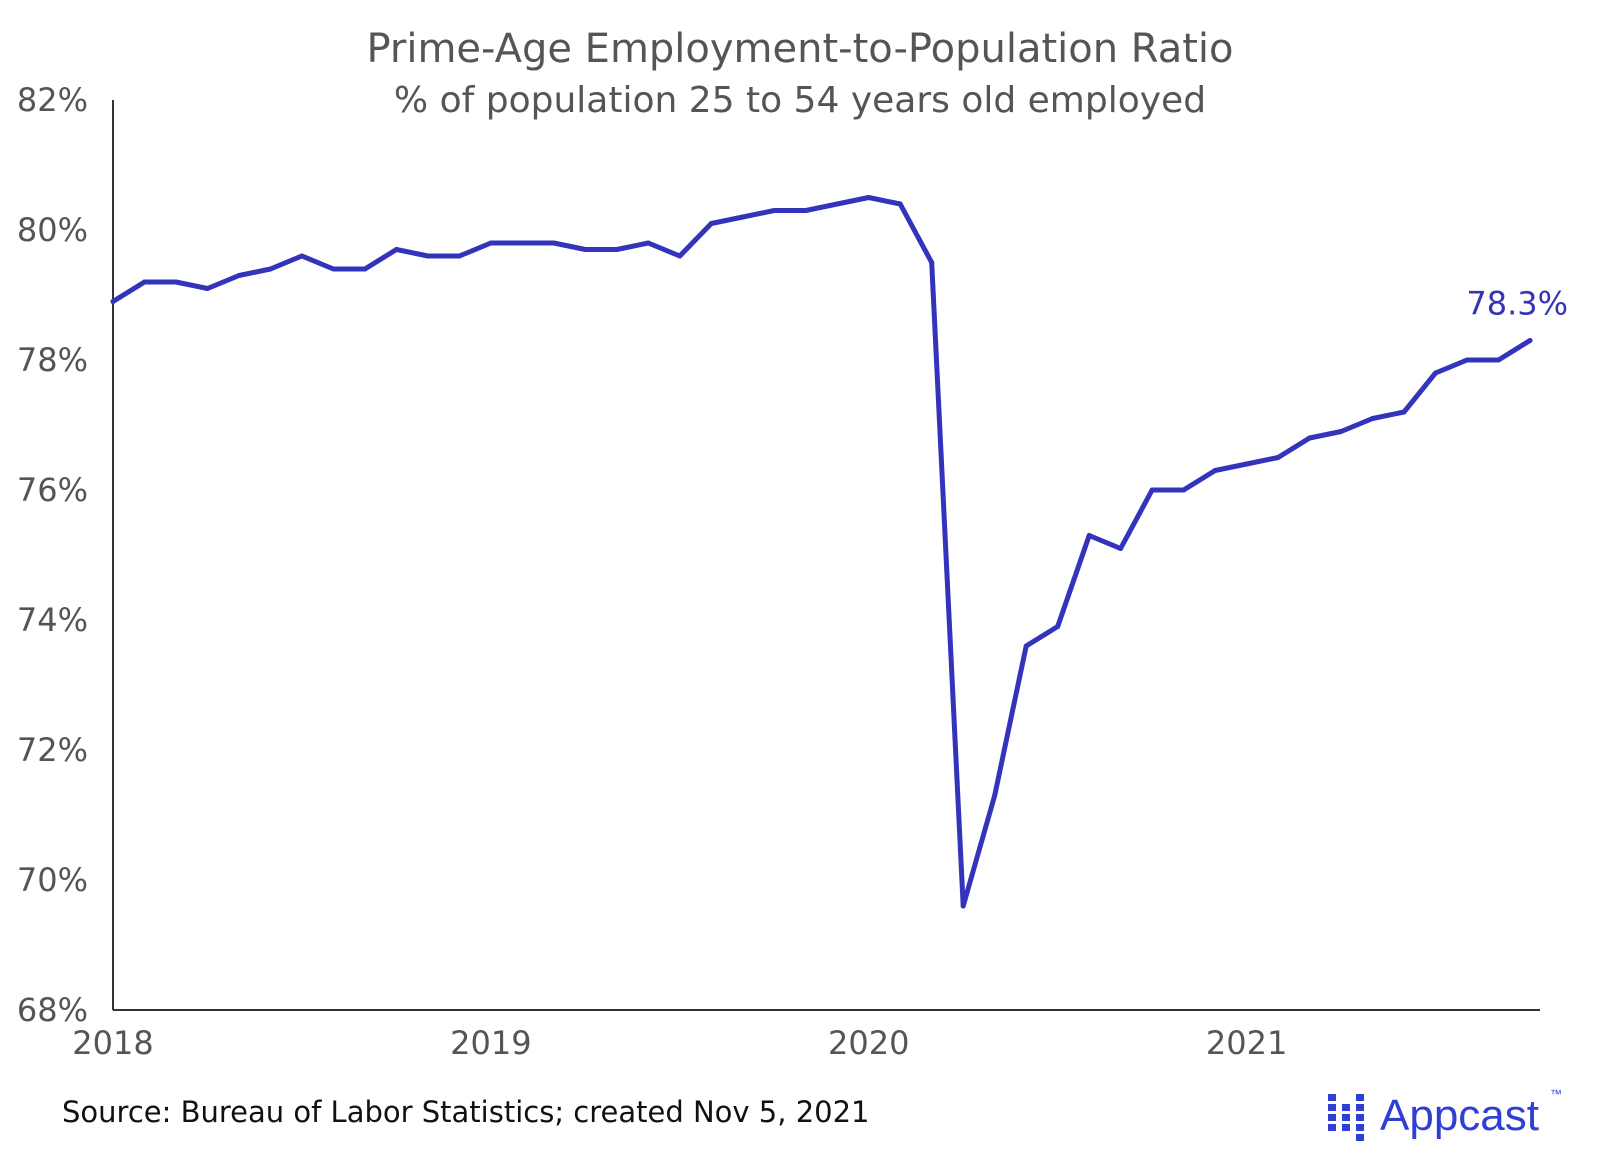  Describe the element at coordinates (52, 230) in the screenshot. I see `y-tick-label: 80%` at that location.